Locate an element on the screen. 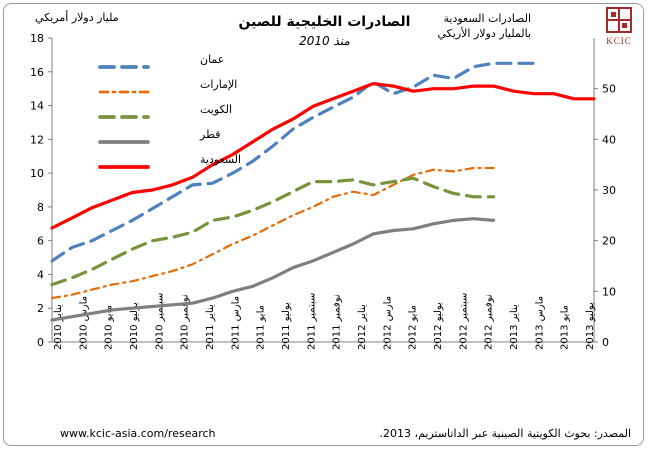 This screenshot has height=450, width=649. right-tick-label: 40 is located at coordinates (609, 139).